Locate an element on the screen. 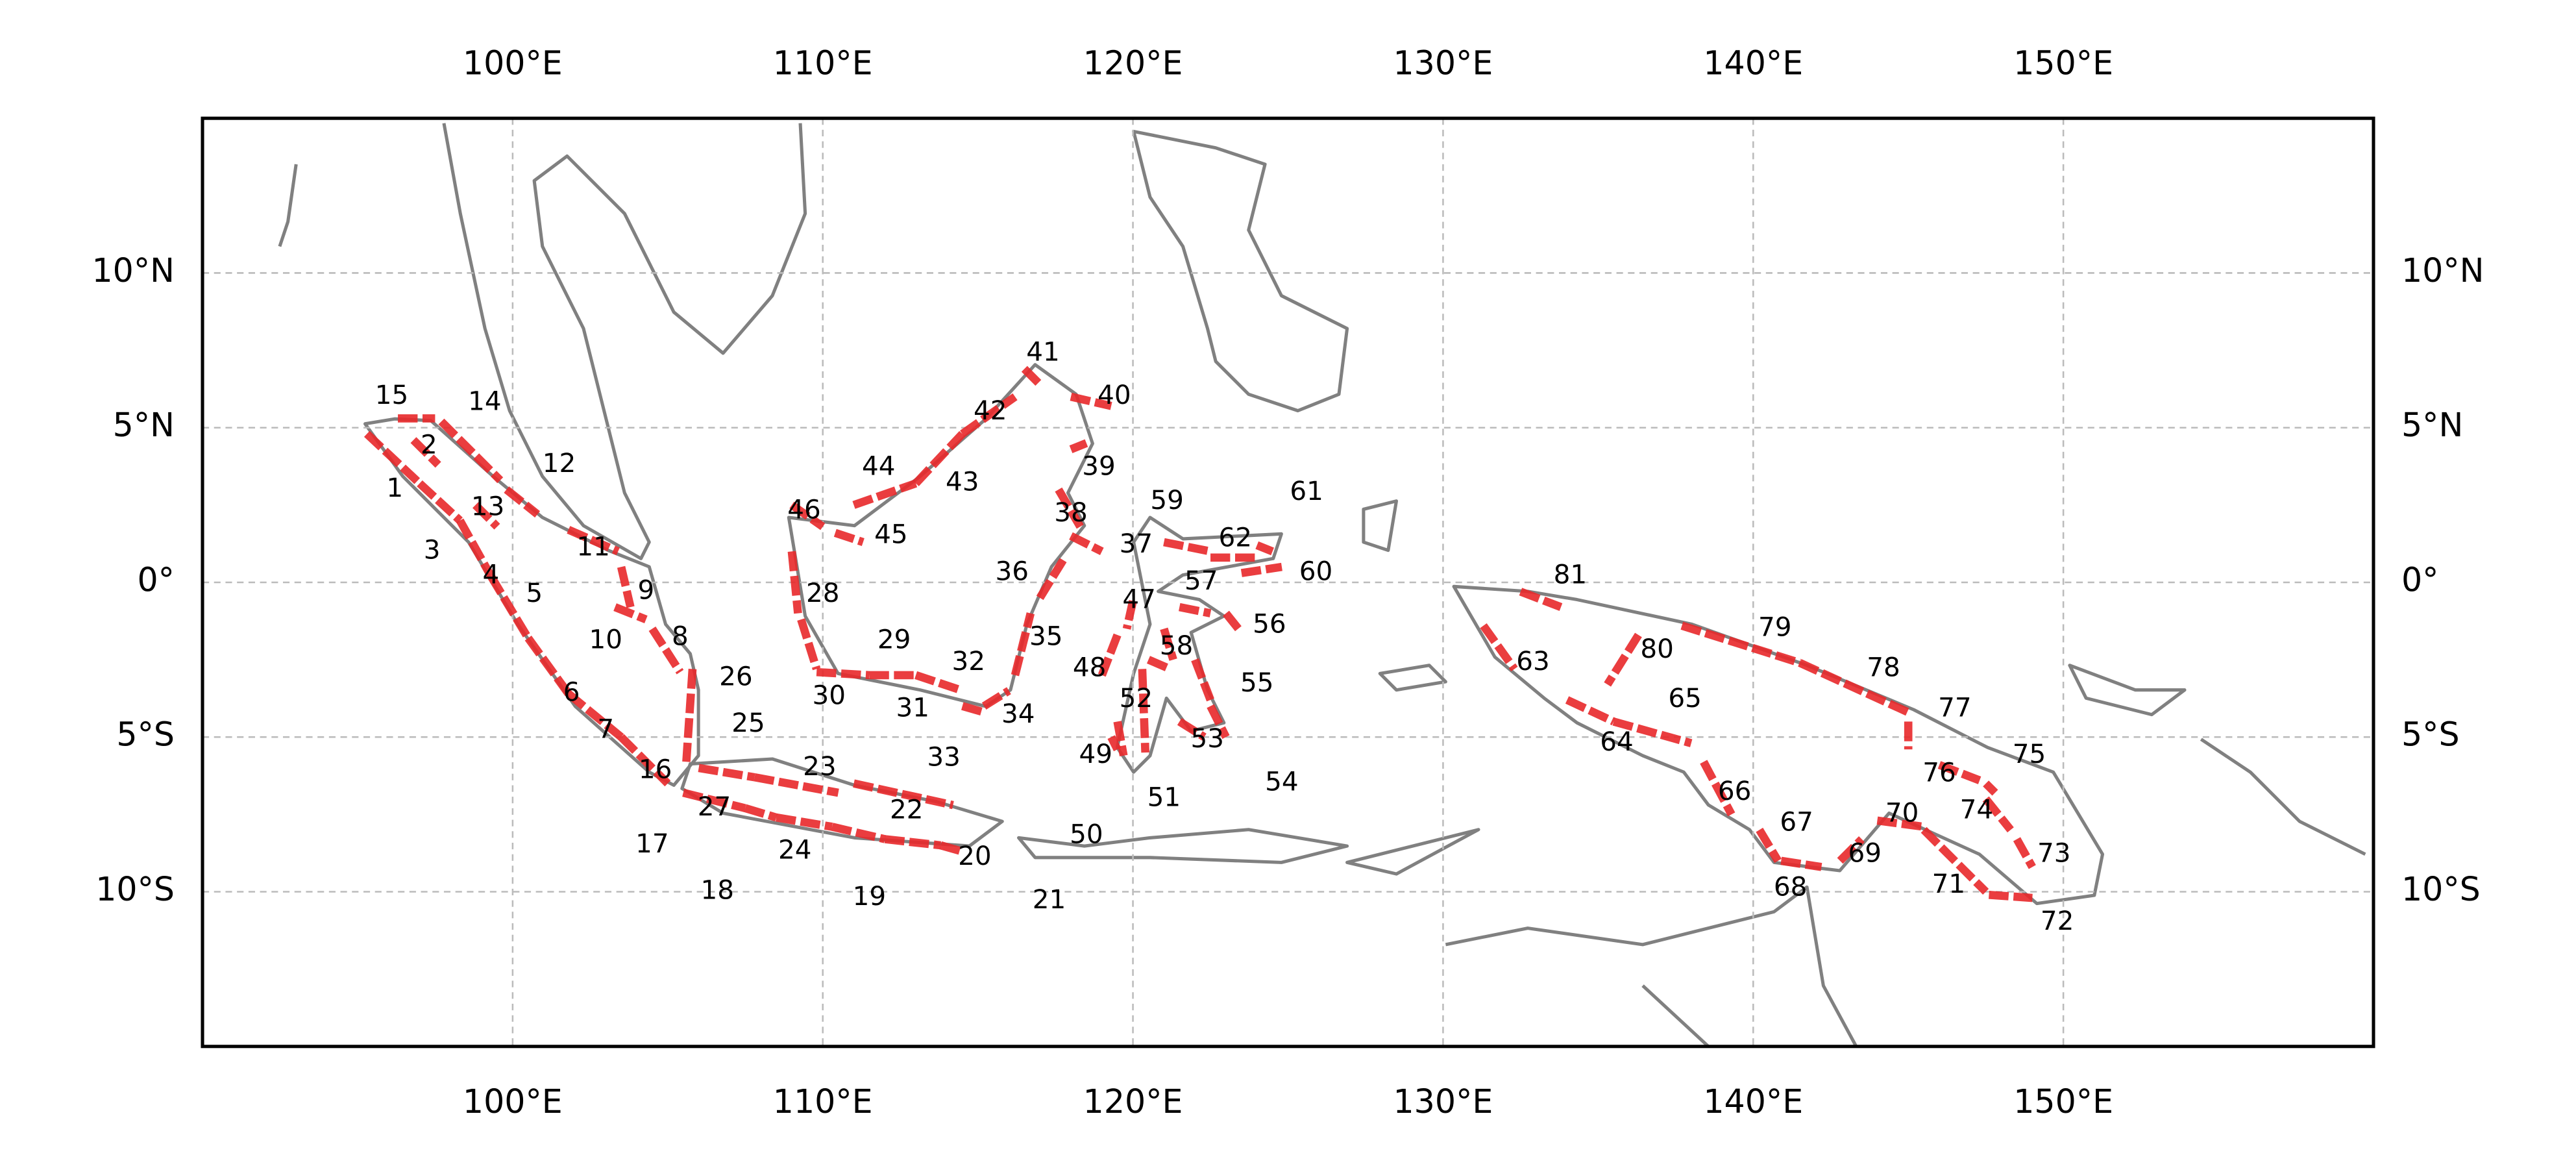  x-tick-label: 110°E is located at coordinates (823, 1101).